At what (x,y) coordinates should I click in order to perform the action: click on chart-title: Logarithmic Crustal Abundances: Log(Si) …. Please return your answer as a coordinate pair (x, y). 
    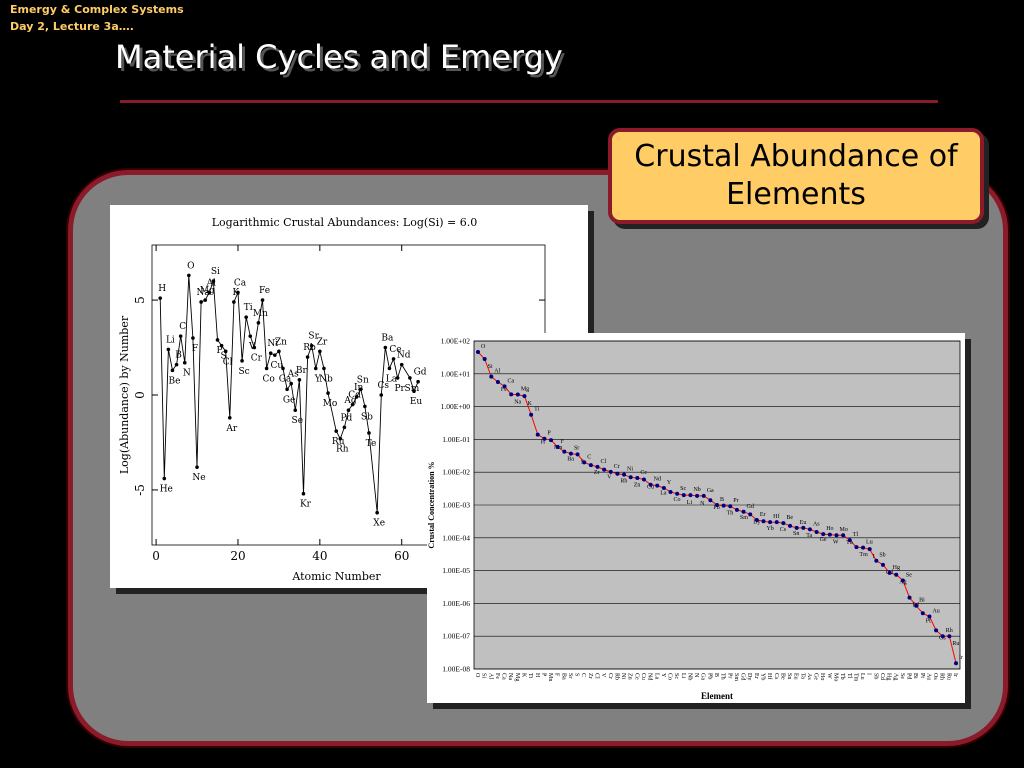
    Looking at the image, I should click on (344, 222).